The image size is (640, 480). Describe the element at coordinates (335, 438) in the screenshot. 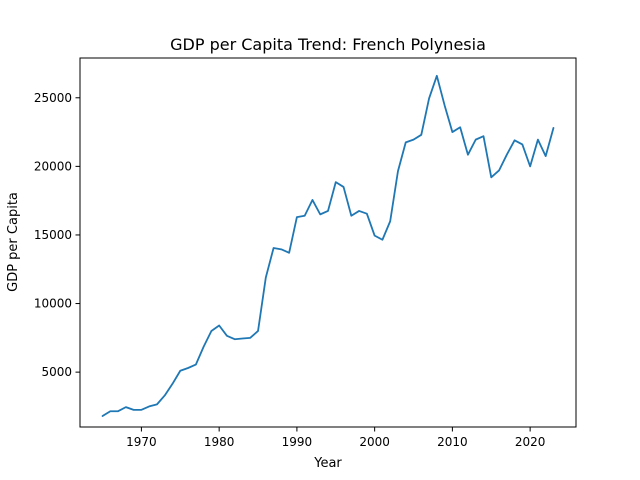

I see `x-axis: 1970 1980 1990 2000 2010 2020` at that location.